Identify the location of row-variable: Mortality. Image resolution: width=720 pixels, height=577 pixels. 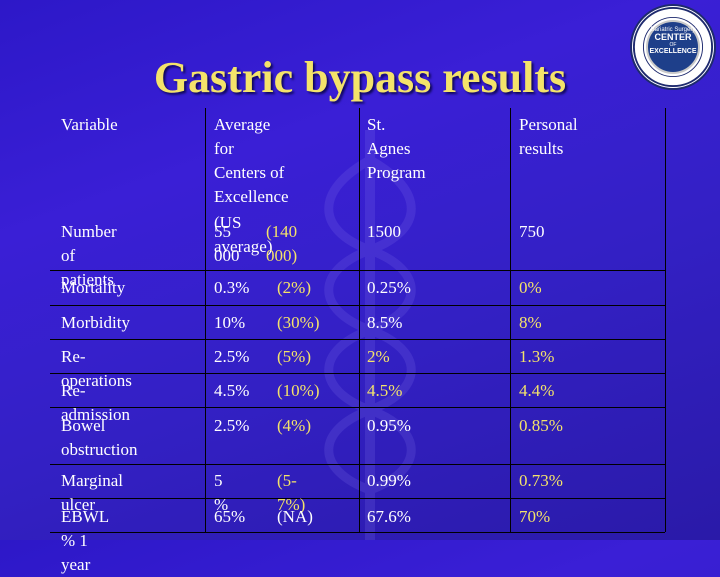
(93, 287).